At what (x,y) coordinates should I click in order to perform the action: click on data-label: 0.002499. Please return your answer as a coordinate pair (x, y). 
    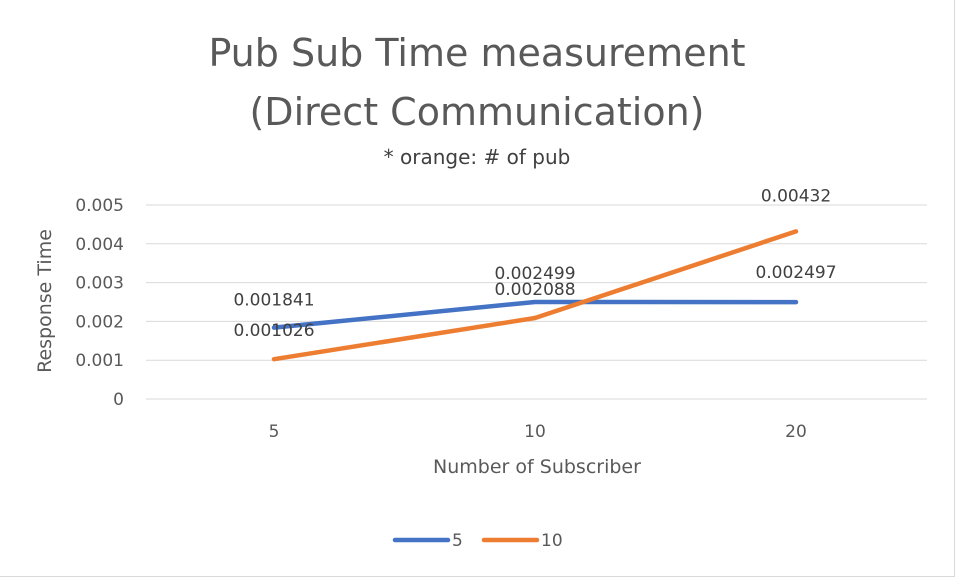
    Looking at the image, I should click on (534, 274).